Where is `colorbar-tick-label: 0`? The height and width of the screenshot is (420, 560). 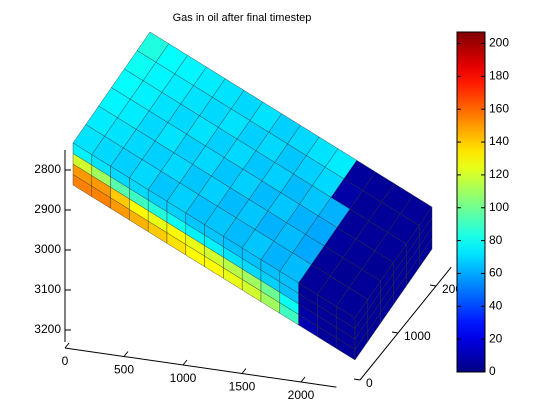 colorbar-tick-label: 0 is located at coordinates (492, 371).